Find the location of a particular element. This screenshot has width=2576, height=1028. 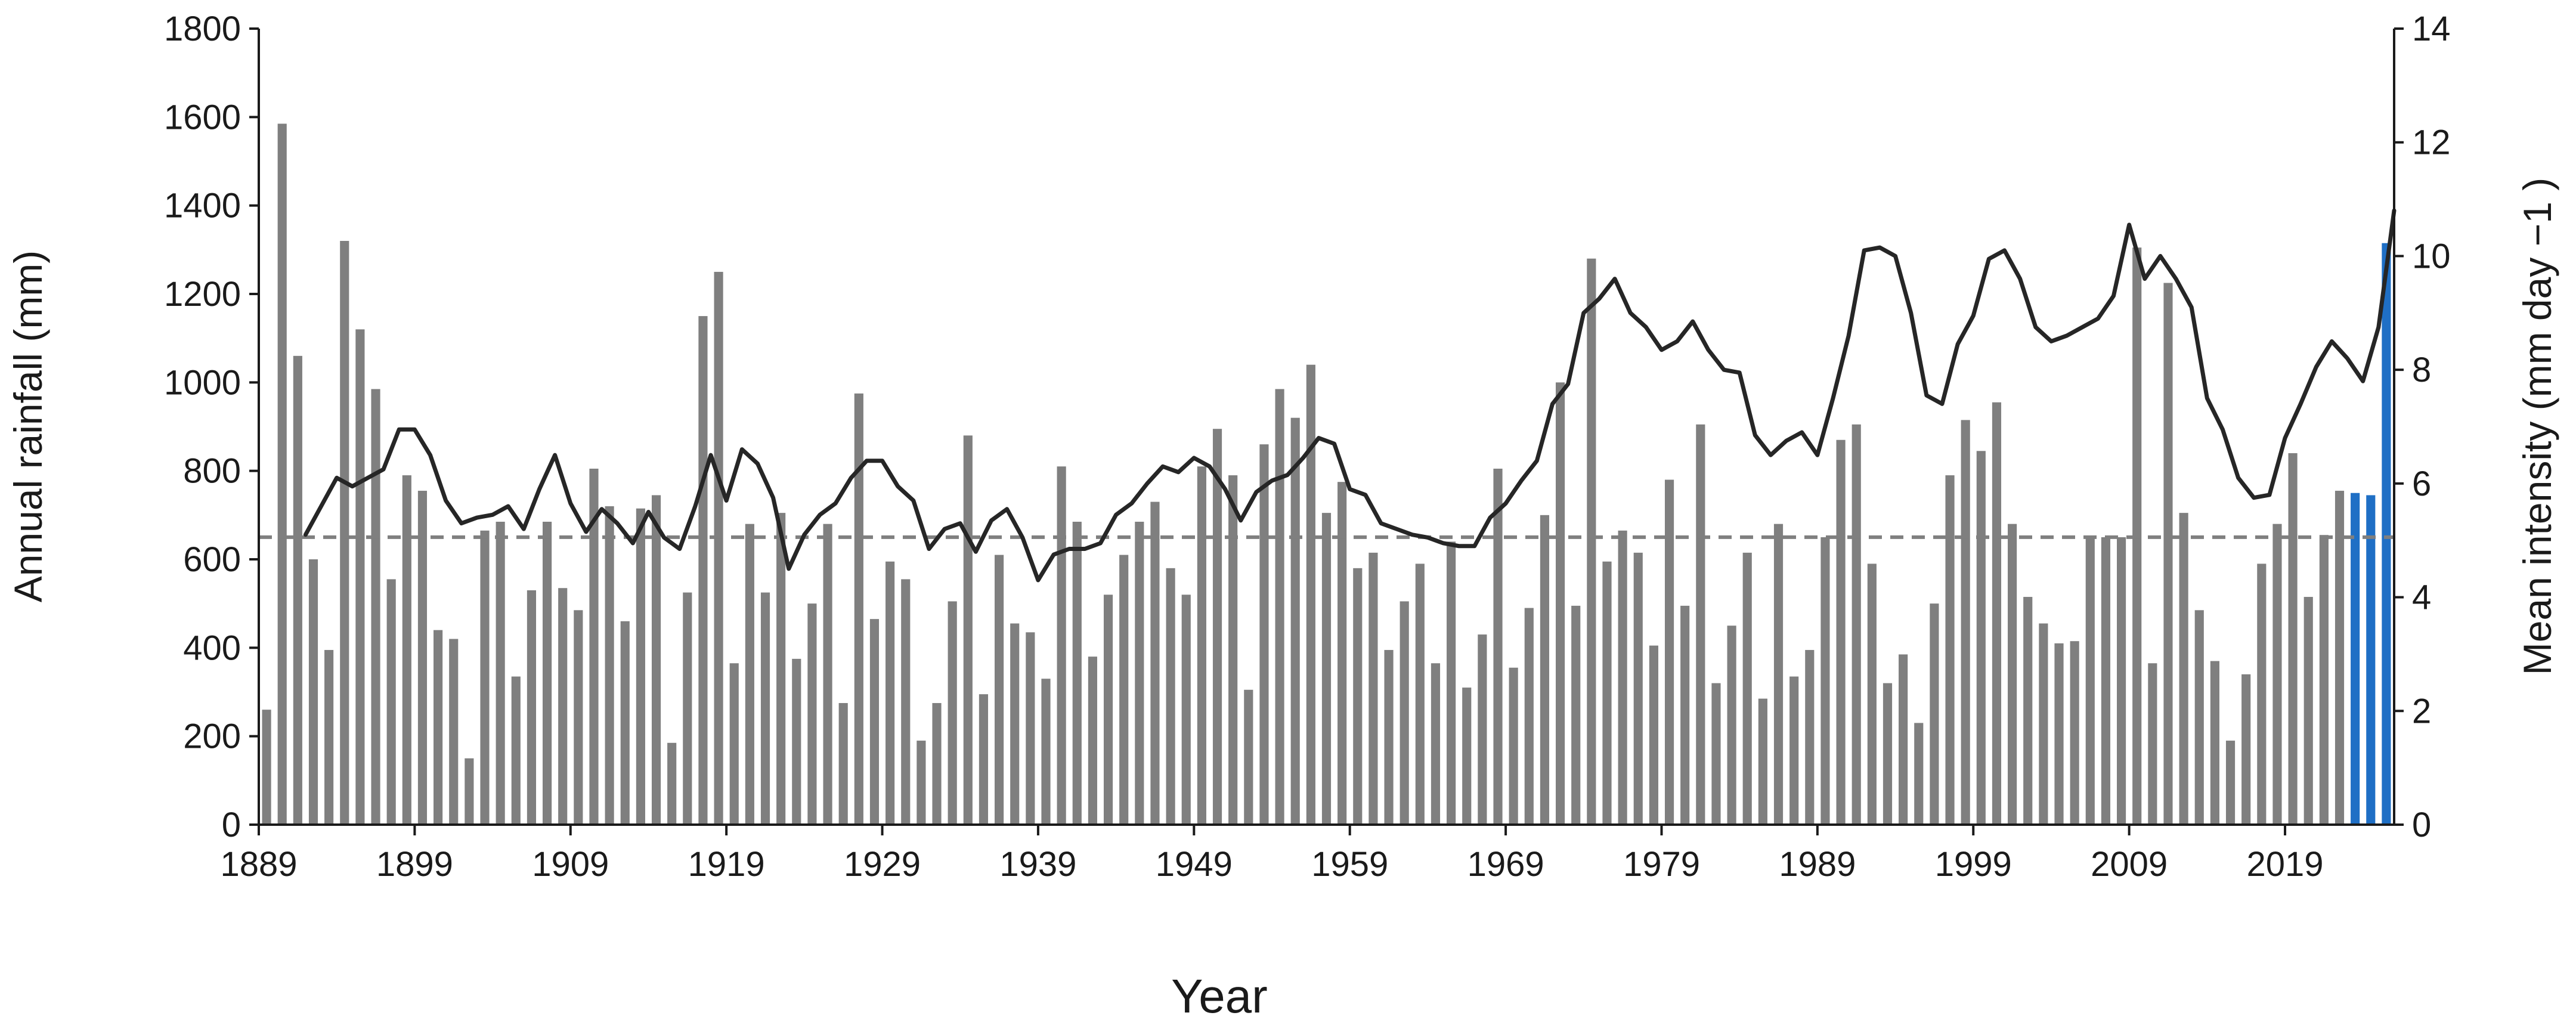

x-tick-label: 1989 is located at coordinates (1817, 865).